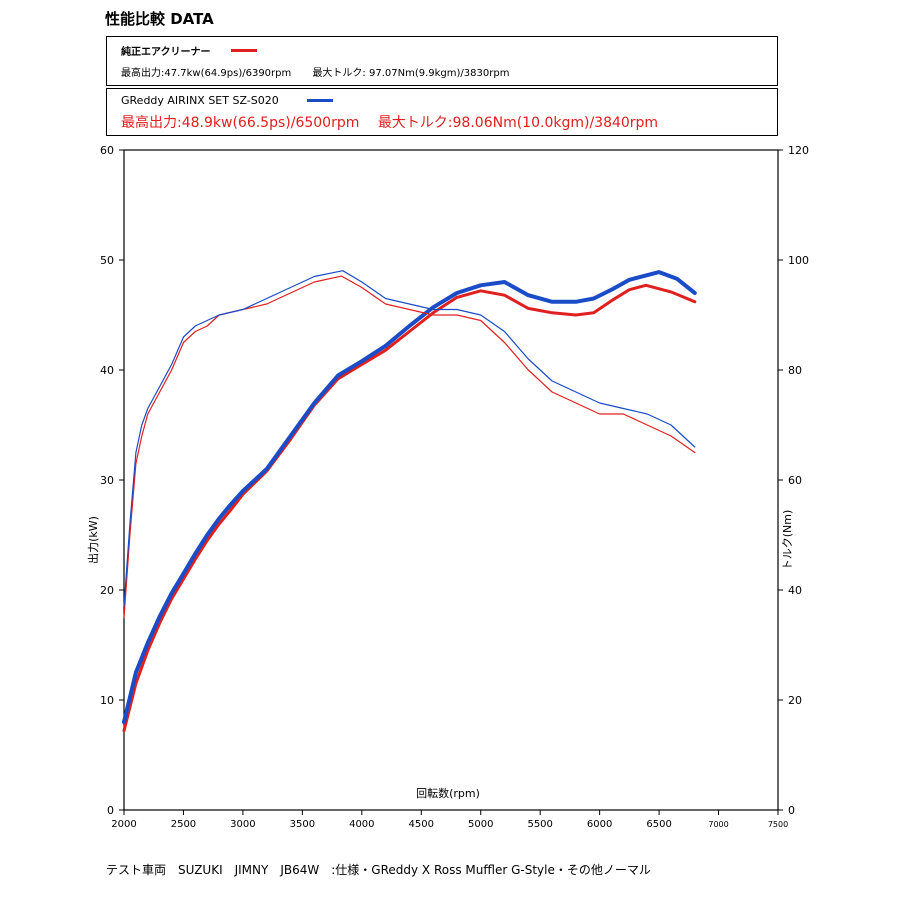  What do you see at coordinates (539, 824) in the screenshot?
I see `x-tick-label: 5500` at bounding box center [539, 824].